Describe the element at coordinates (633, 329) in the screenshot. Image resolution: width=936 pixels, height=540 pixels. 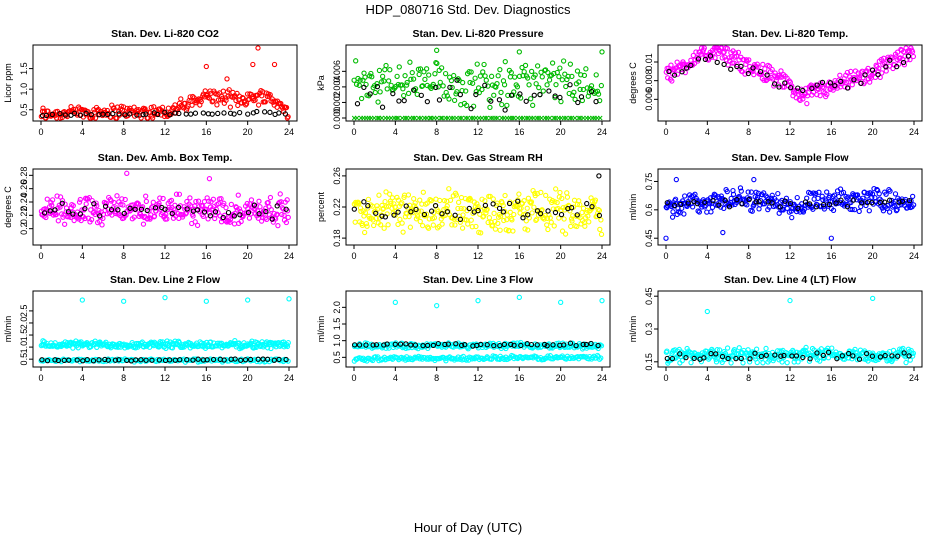
I see `y-axis-label: ml/min` at that location.